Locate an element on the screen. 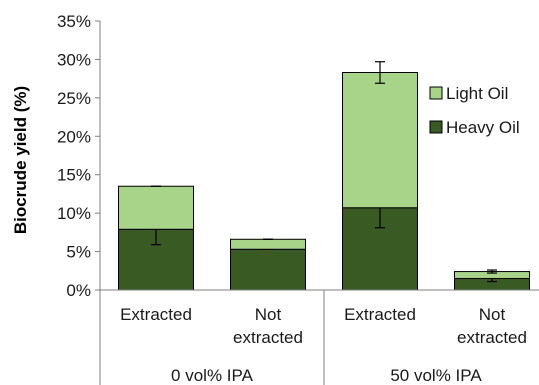  y-tick-label: 25% is located at coordinates (74, 98).